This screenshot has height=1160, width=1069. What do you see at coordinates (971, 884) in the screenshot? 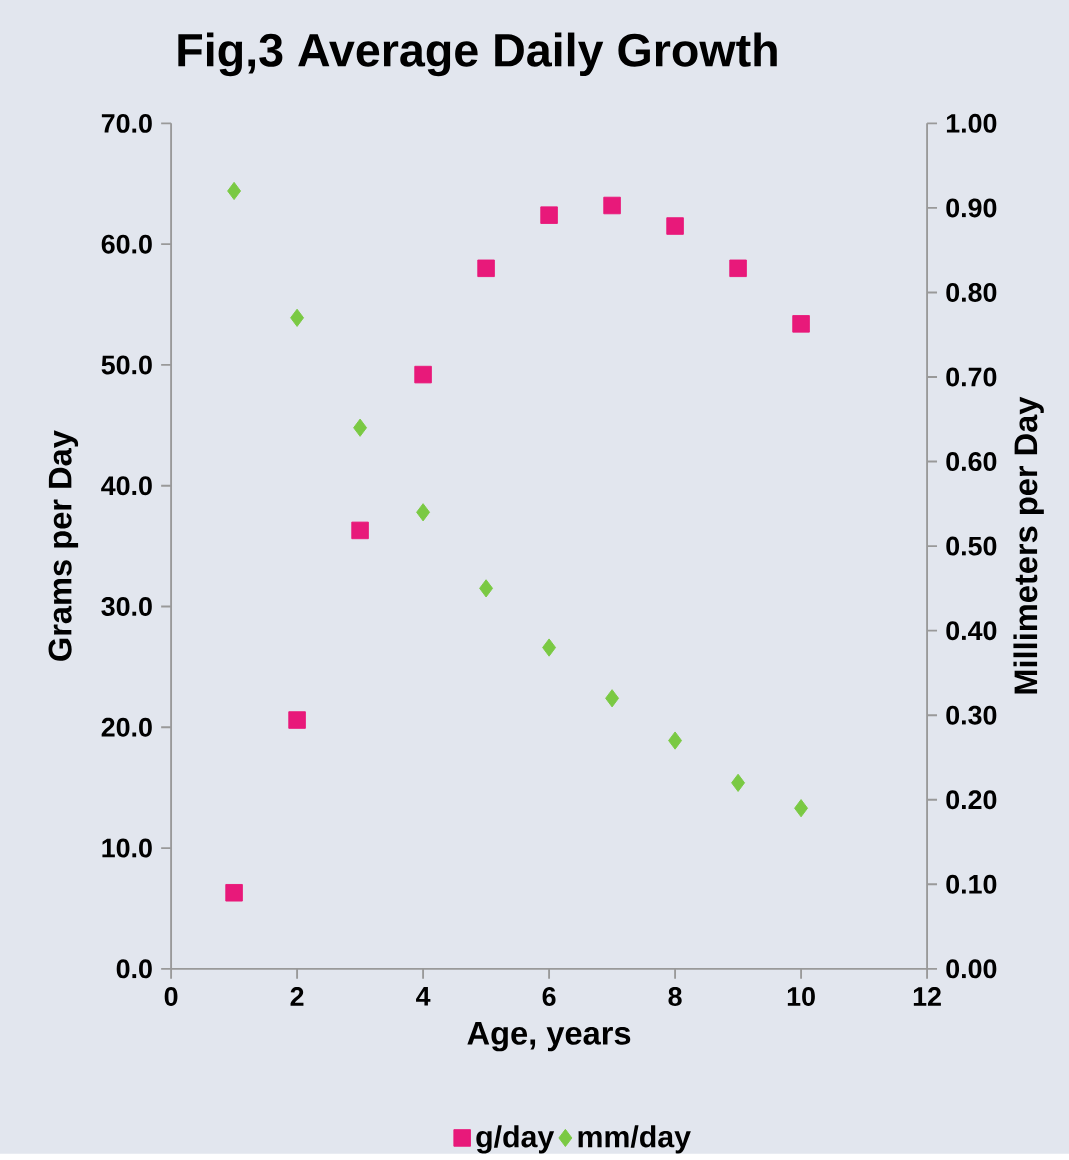
I see `y2-tick-label: 0.10` at bounding box center [971, 884].